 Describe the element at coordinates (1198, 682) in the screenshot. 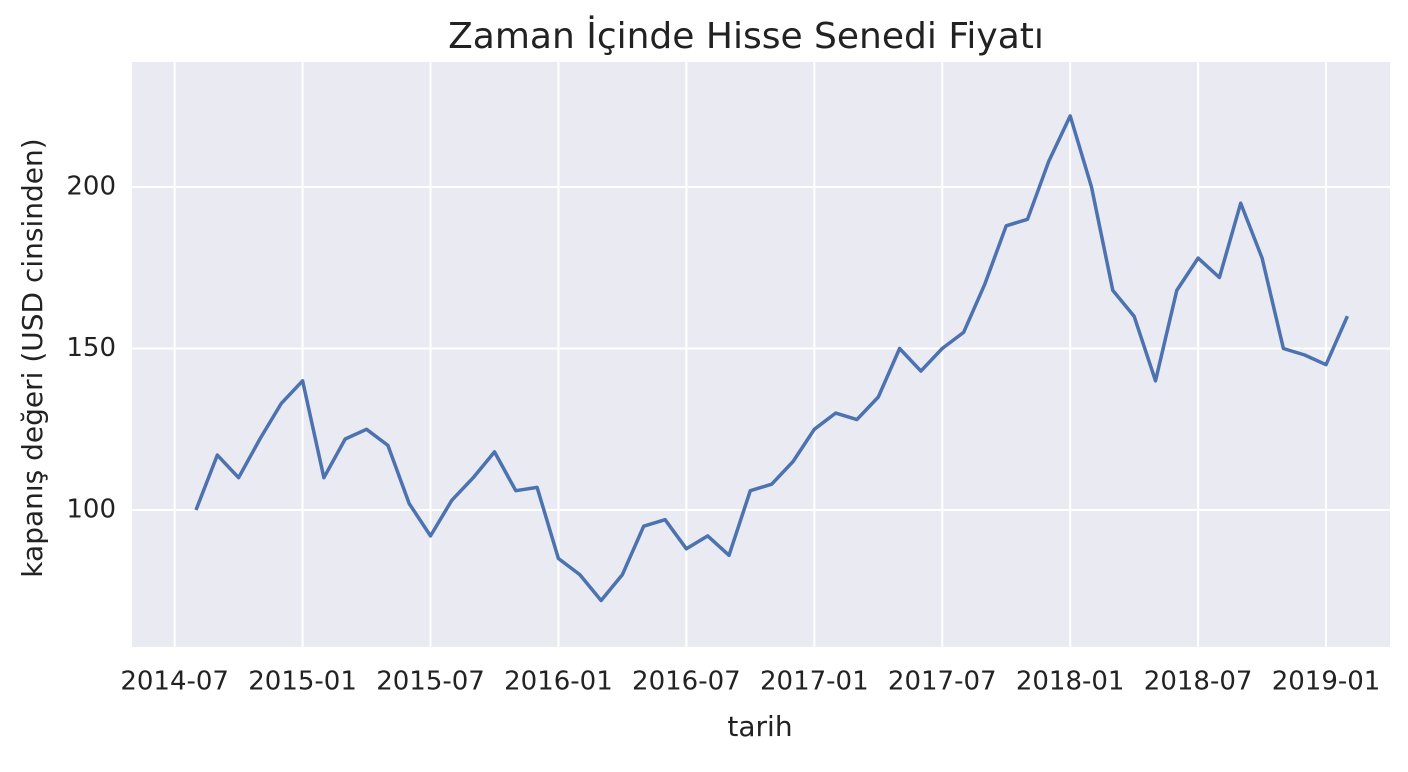

I see `x-tick-label: 2018-07` at that location.